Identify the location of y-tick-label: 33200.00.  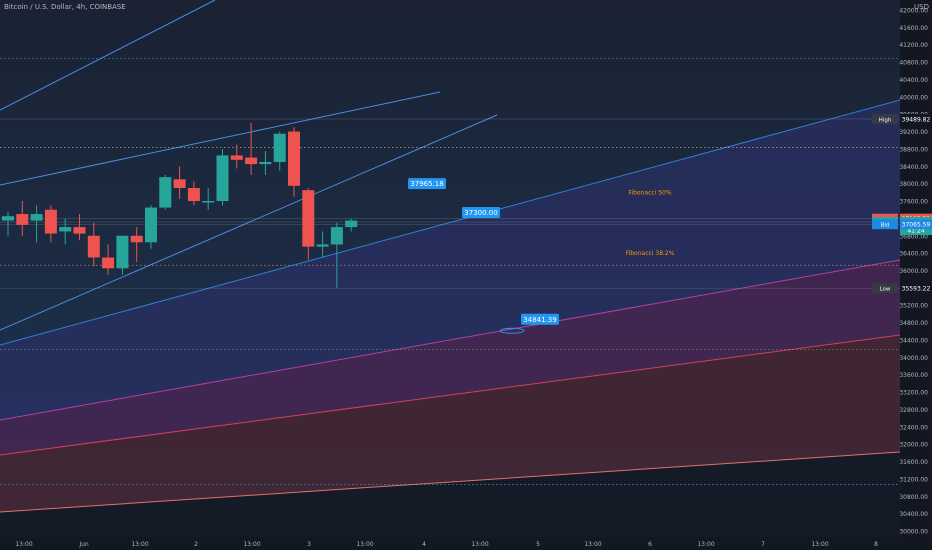
(913, 393).